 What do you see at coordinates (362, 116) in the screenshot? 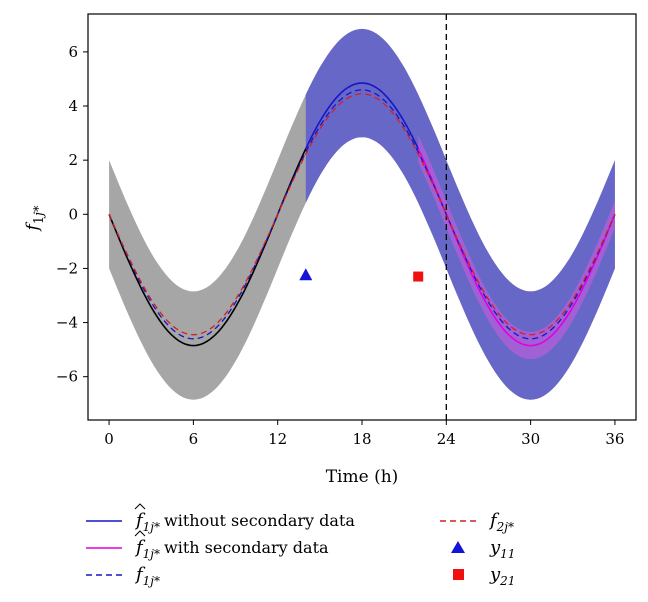
I see `series-line-without` at bounding box center [362, 116].